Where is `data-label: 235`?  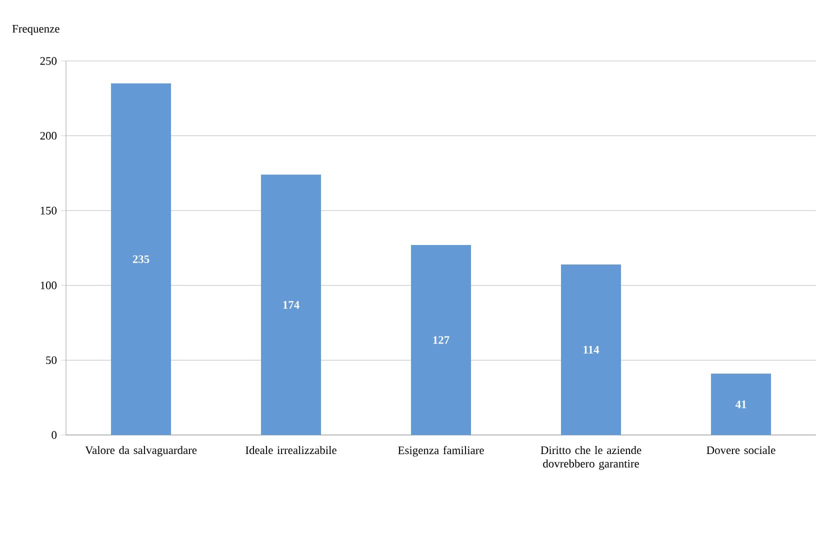 data-label: 235 is located at coordinates (141, 259).